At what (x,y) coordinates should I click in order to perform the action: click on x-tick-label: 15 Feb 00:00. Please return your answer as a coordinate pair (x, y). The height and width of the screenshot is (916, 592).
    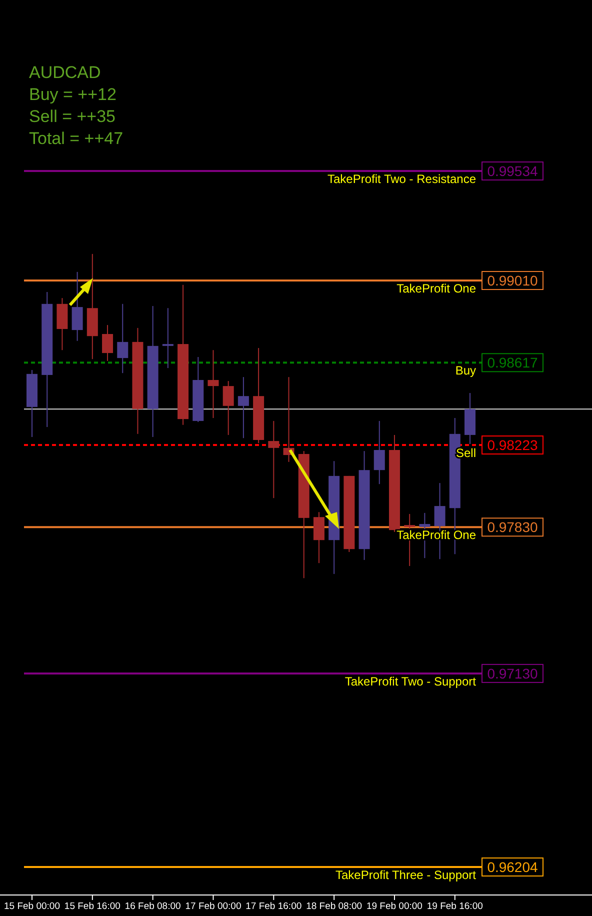
    Looking at the image, I should click on (32, 906).